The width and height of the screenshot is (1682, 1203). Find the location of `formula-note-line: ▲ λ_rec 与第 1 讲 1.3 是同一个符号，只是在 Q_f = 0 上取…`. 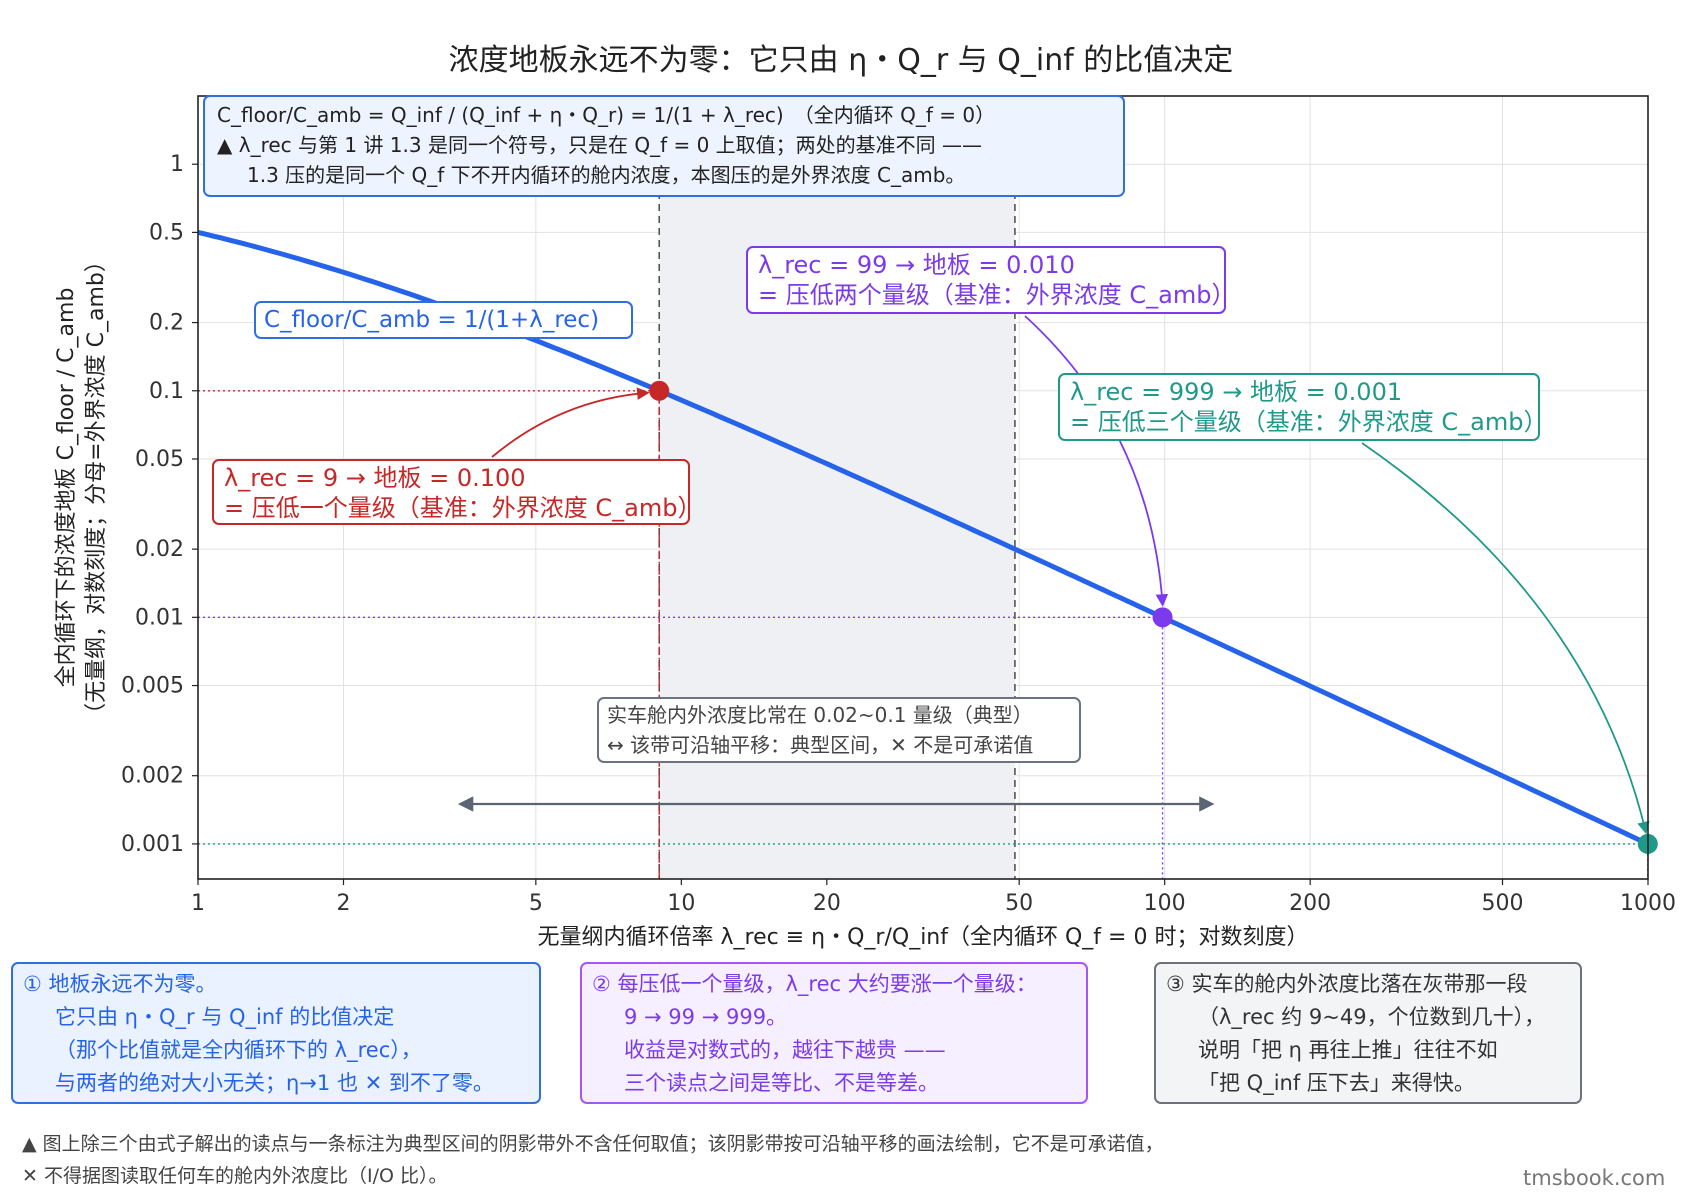

formula-note-line: ▲ λ_rec 与第 1 讲 1.3 是同一个符号，只是在 Q_f = 0 上取… is located at coordinates (600, 145).